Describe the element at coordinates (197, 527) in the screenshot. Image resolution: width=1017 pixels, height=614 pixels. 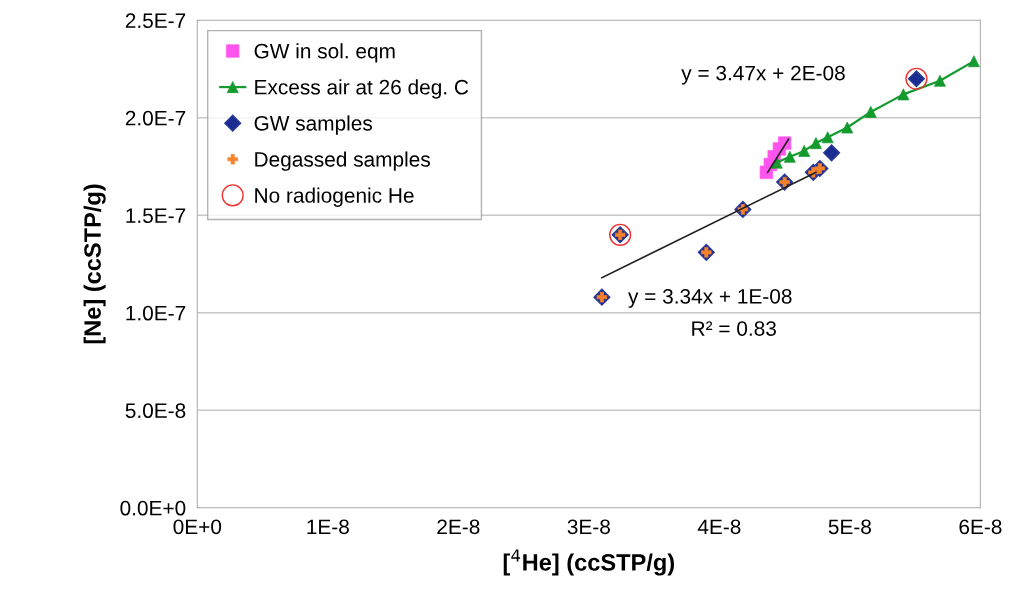
I see `x-tick-label: 0E+0` at that location.